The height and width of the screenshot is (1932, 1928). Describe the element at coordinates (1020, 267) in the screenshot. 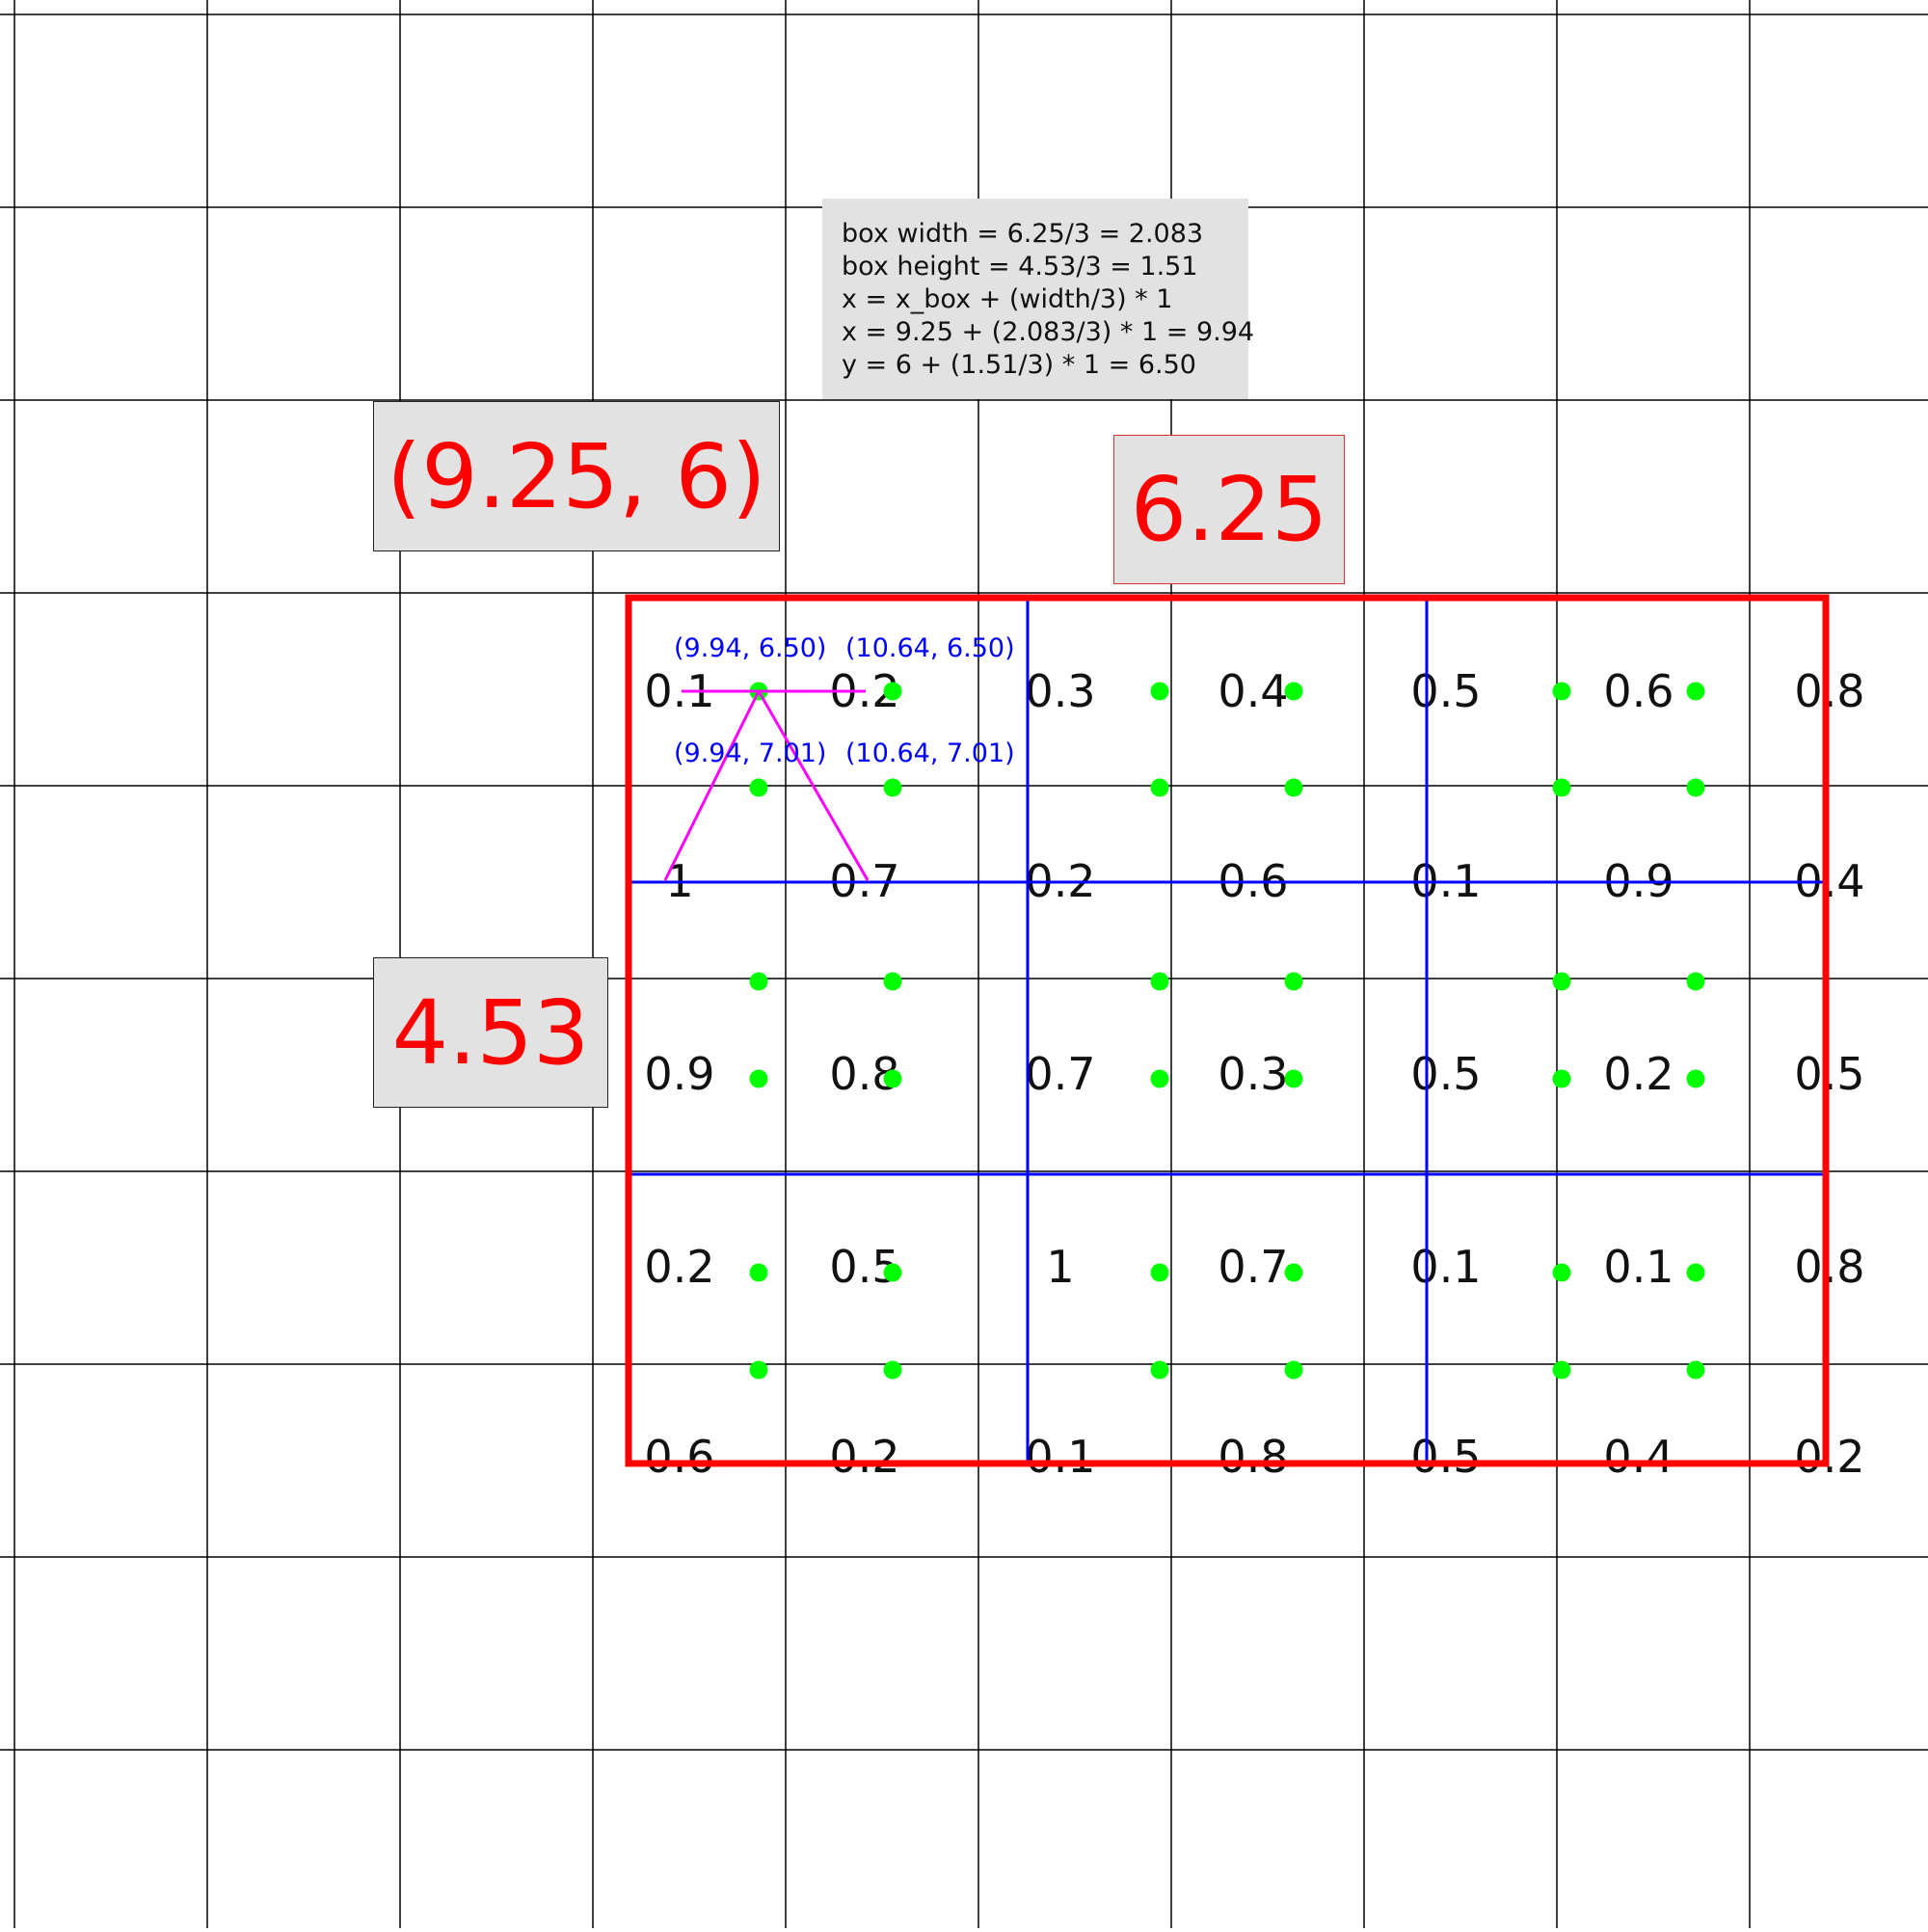

I see `formula-line: box height = 4.53/3 = 1.51` at that location.